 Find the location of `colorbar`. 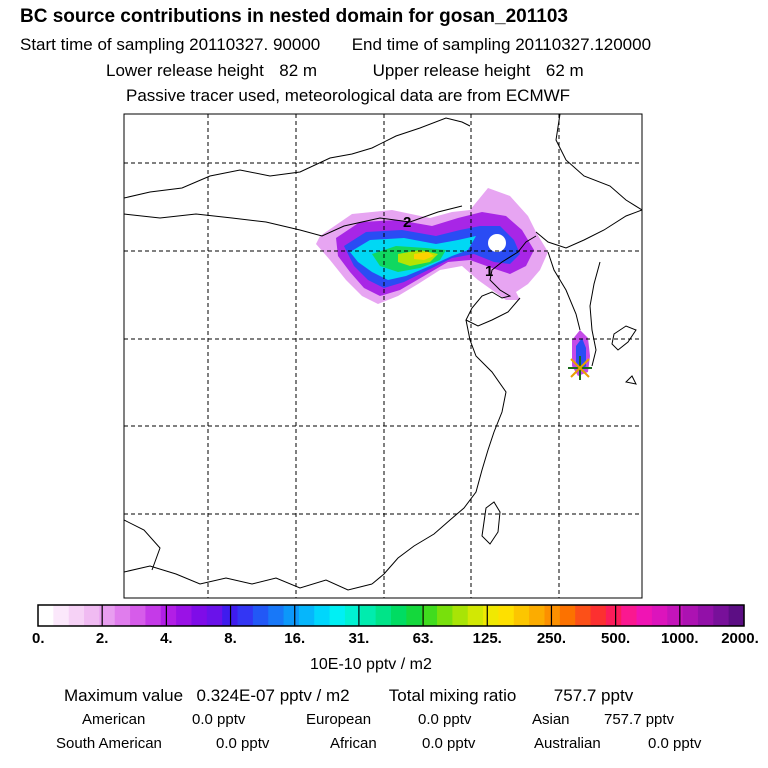

colorbar is located at coordinates (391, 615).